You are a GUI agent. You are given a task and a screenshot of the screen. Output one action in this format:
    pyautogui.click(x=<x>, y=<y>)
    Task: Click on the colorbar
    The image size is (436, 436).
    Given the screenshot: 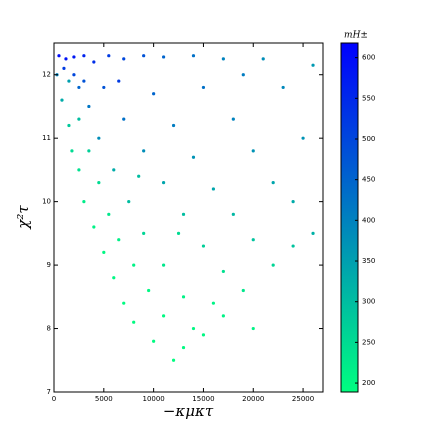 What is the action you would take?
    pyautogui.click(x=349, y=217)
    